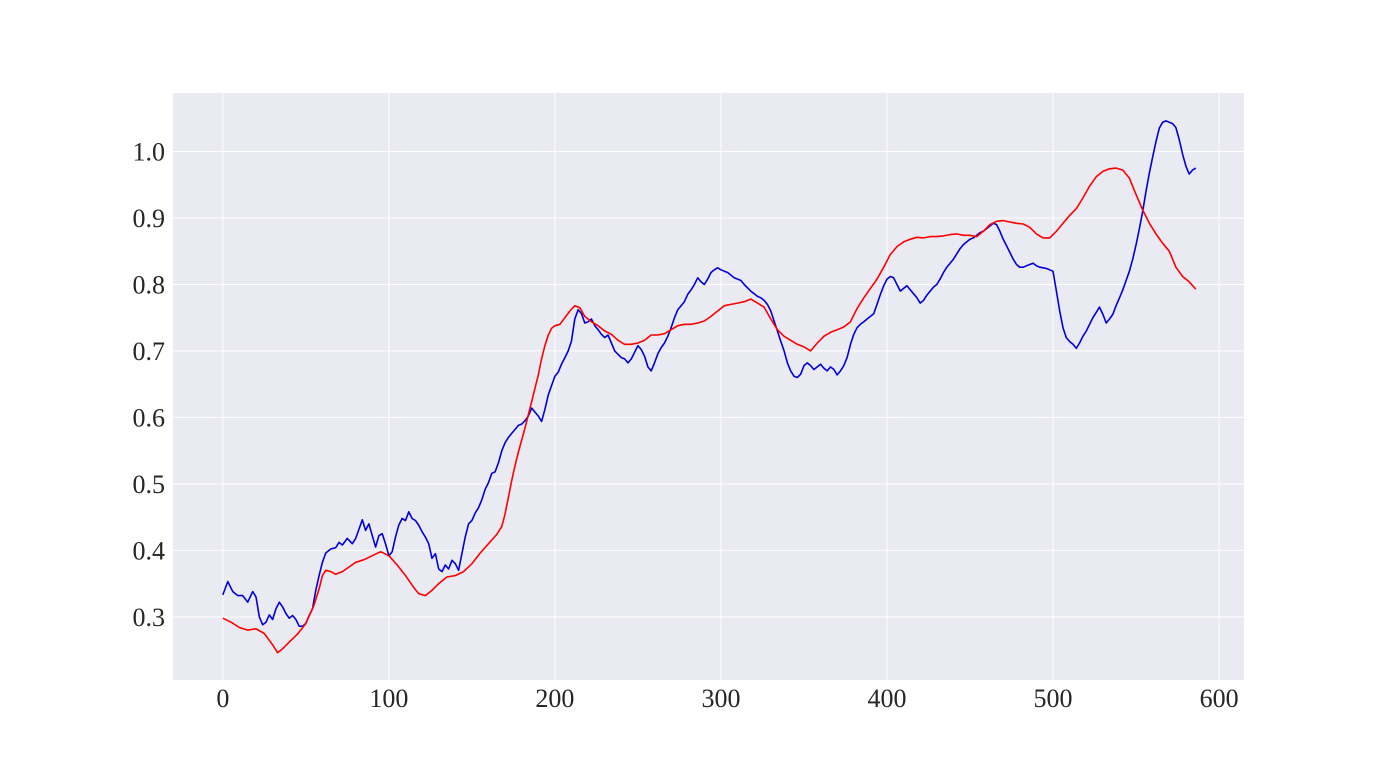  I want to click on x-axis-tick-labels: 0 100 200 300 400 500 600, so click(727, 698).